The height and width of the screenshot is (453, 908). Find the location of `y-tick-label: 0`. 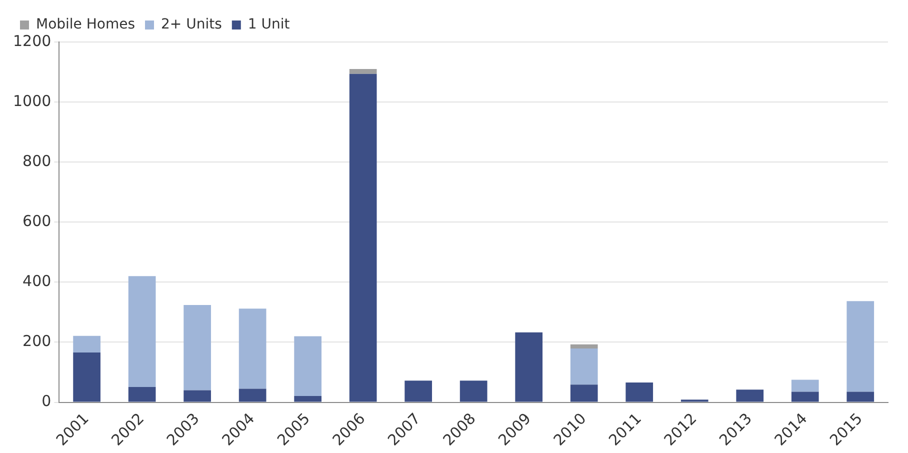

y-tick-label: 0 is located at coordinates (47, 401).